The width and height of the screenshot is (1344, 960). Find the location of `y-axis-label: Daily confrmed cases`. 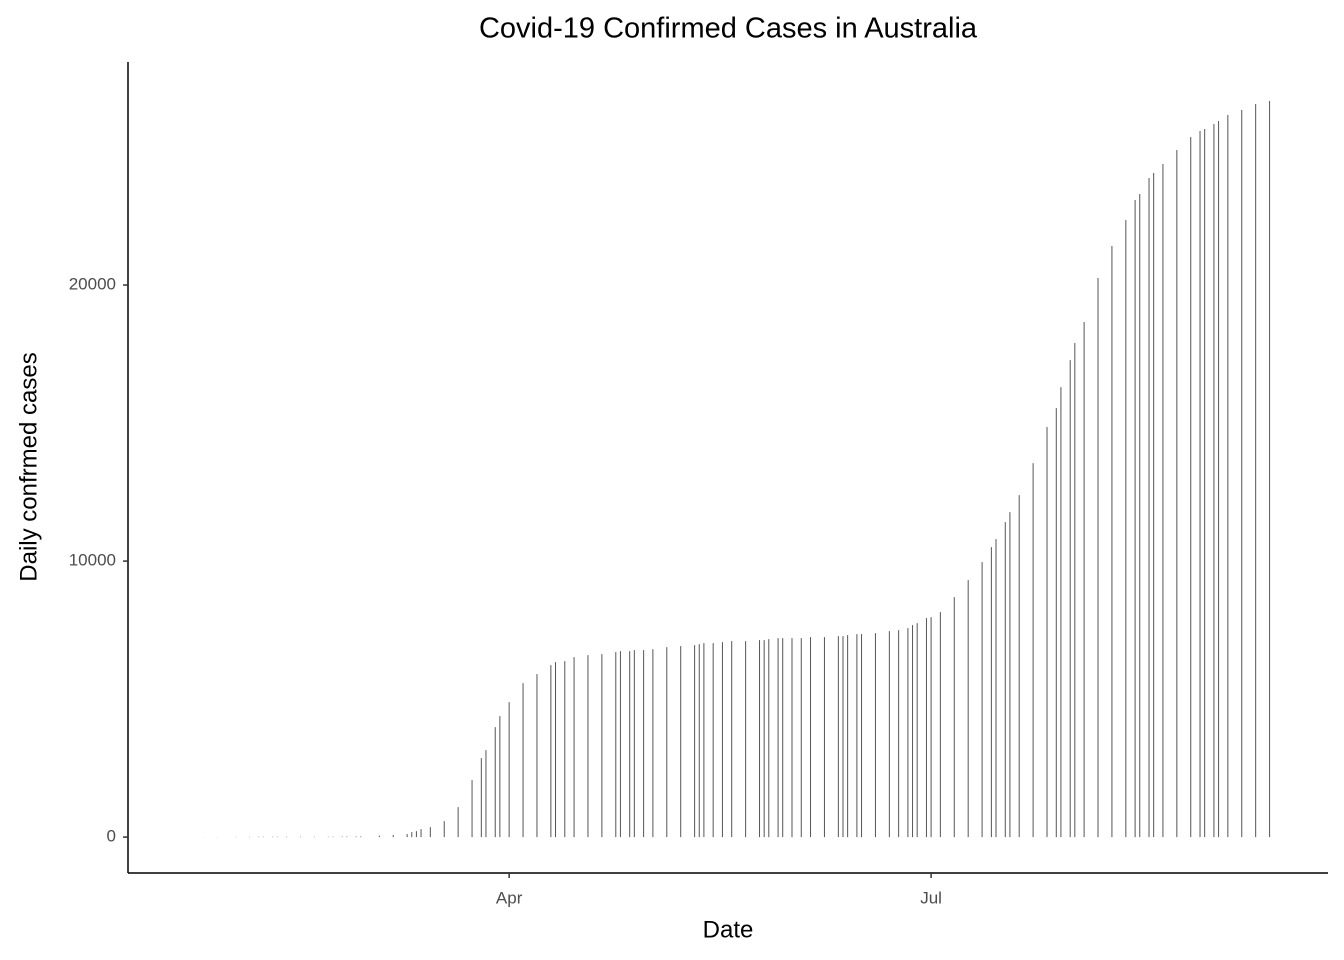

y-axis-label: Daily confrmed cases is located at coordinates (28, 466).